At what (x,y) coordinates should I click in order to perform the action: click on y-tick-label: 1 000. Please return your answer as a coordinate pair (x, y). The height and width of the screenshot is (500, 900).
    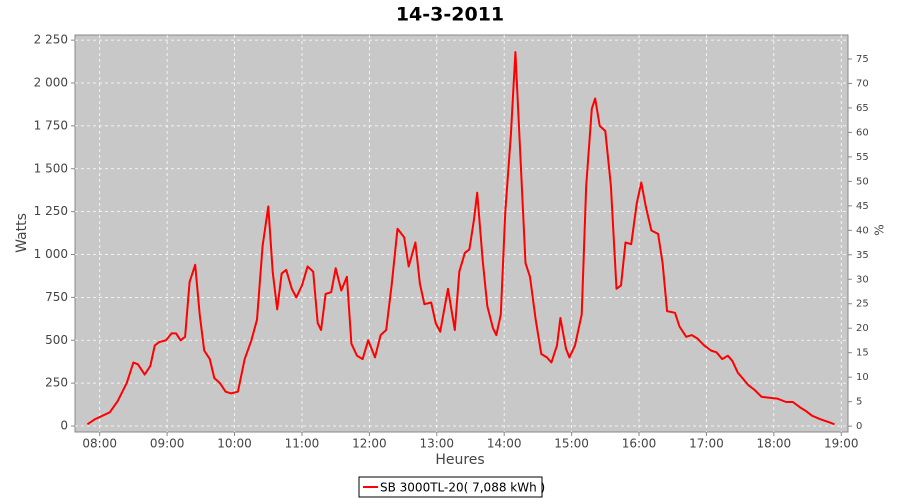
    Looking at the image, I should click on (51, 254).